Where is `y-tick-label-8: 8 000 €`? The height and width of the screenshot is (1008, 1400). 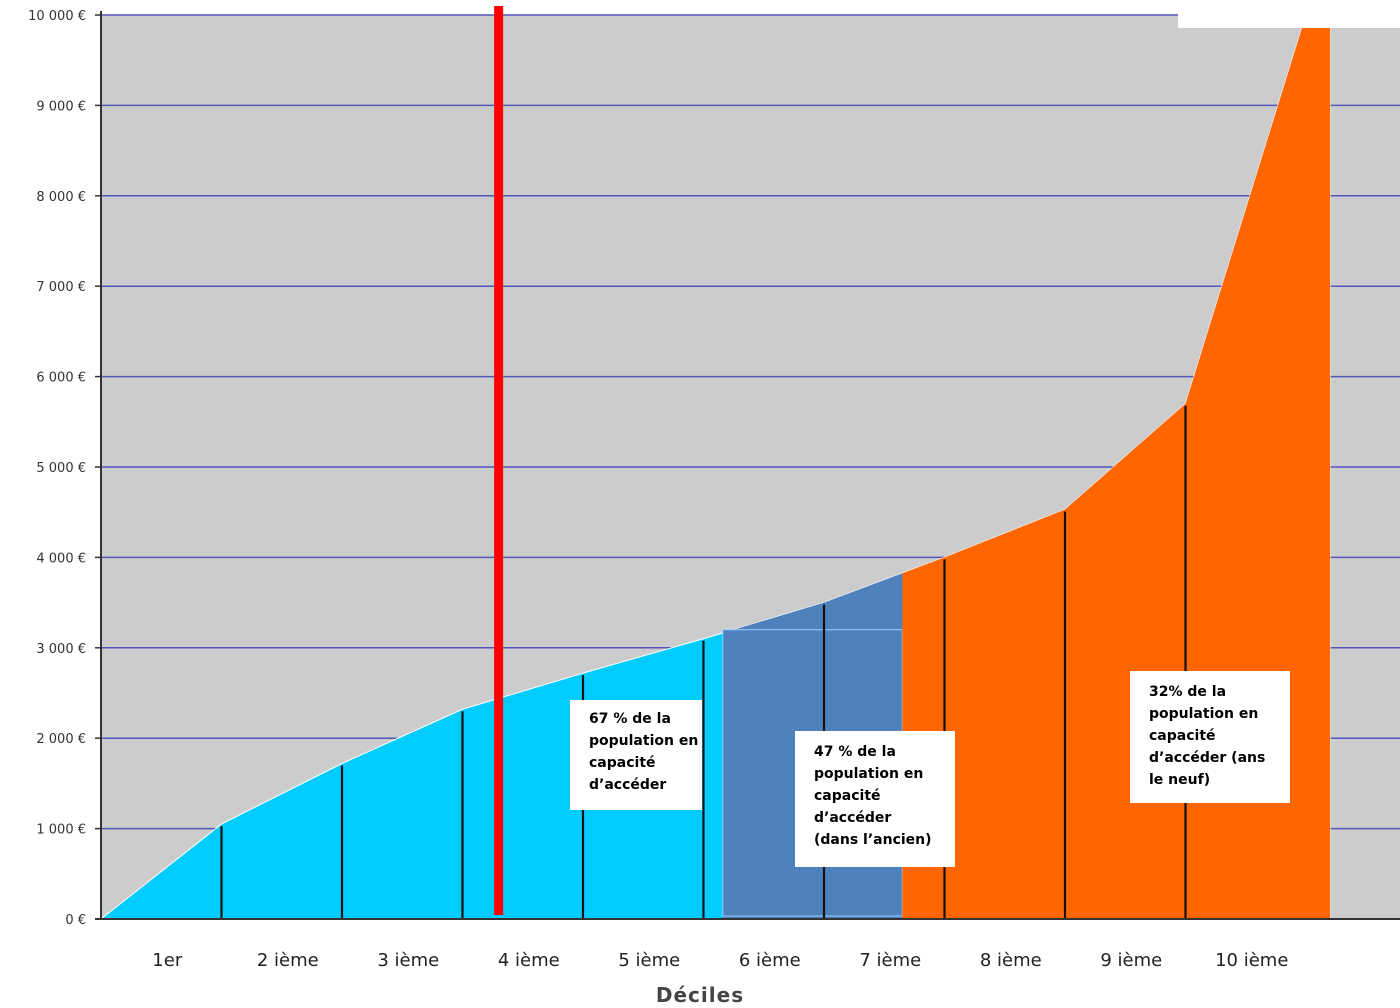 y-tick-label-8: 8 000 € is located at coordinates (61, 197).